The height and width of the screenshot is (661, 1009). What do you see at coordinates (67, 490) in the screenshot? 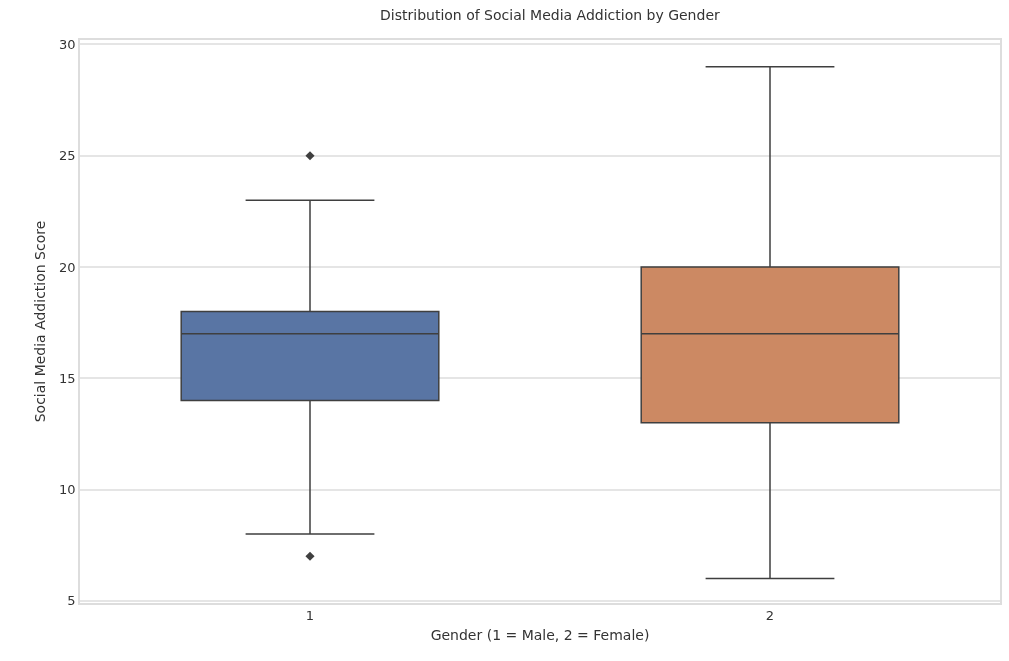
I see `y-tick-label: 10` at bounding box center [67, 490].